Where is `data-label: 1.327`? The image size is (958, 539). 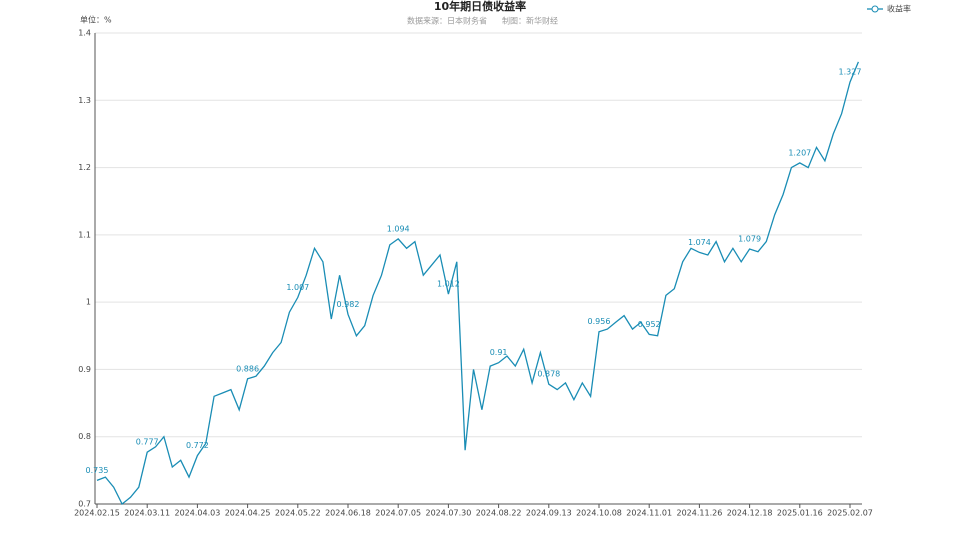 data-label: 1.327 is located at coordinates (850, 72).